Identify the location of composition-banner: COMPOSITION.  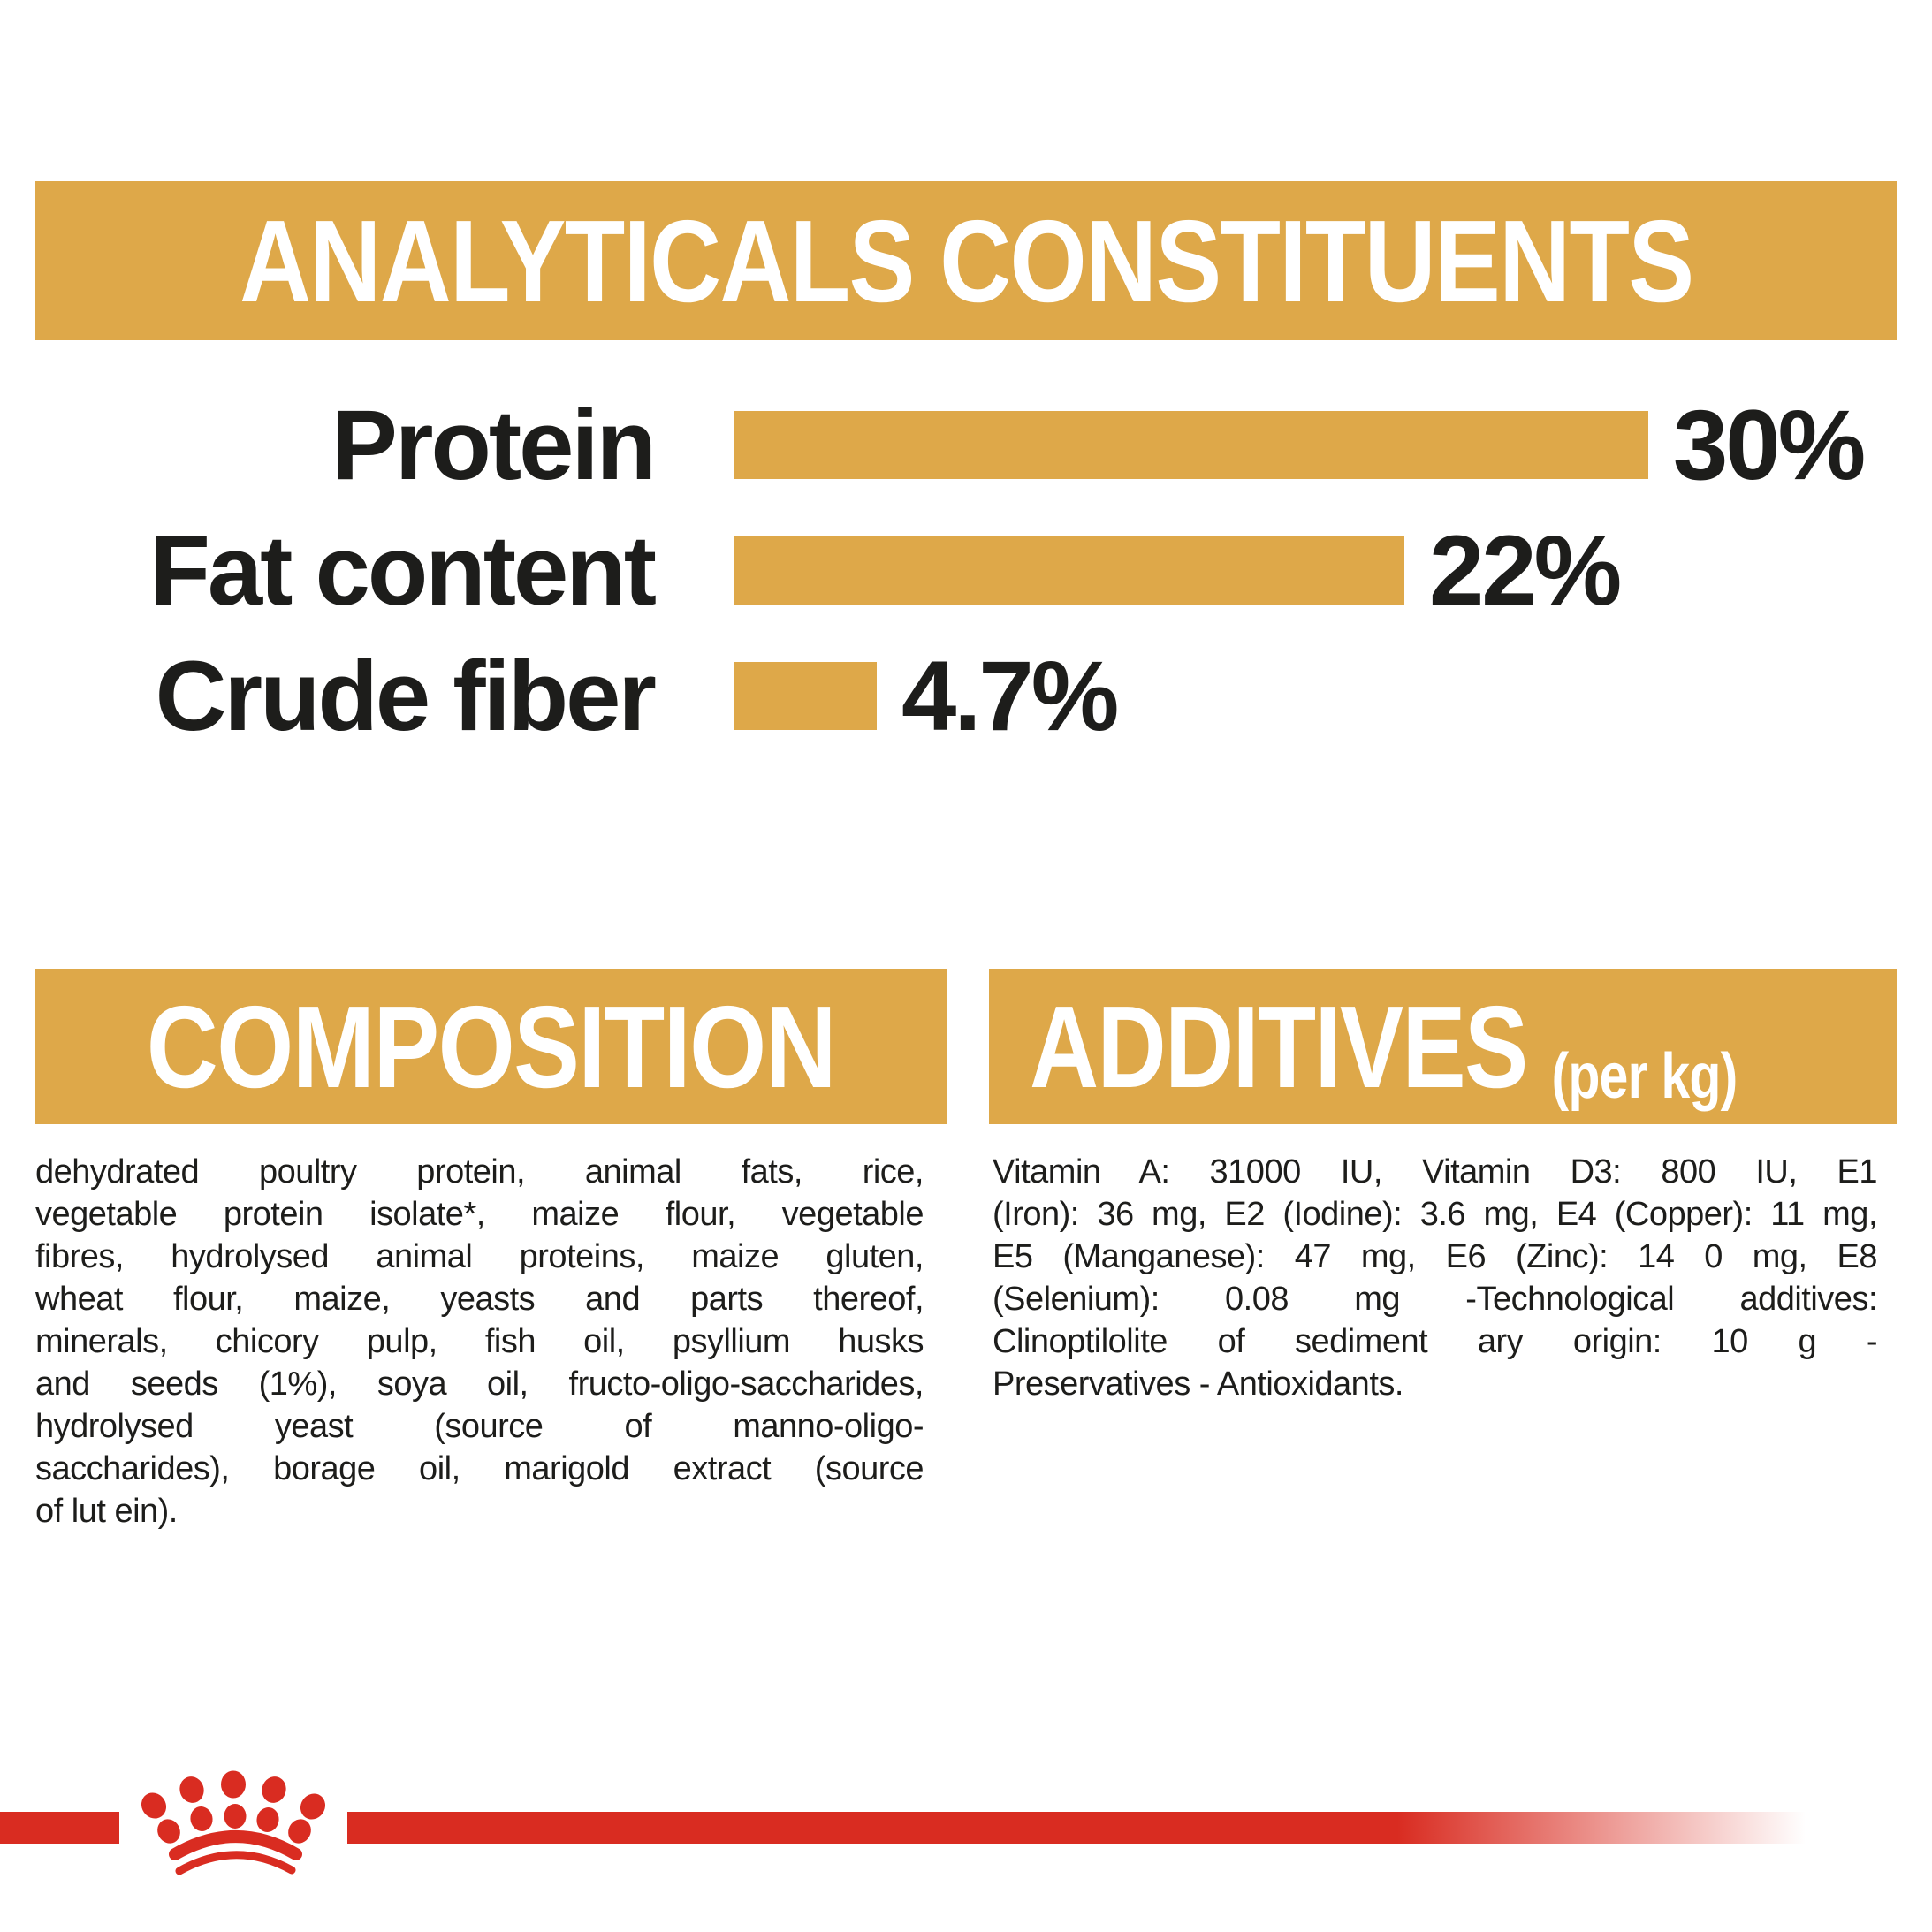
(491, 1047).